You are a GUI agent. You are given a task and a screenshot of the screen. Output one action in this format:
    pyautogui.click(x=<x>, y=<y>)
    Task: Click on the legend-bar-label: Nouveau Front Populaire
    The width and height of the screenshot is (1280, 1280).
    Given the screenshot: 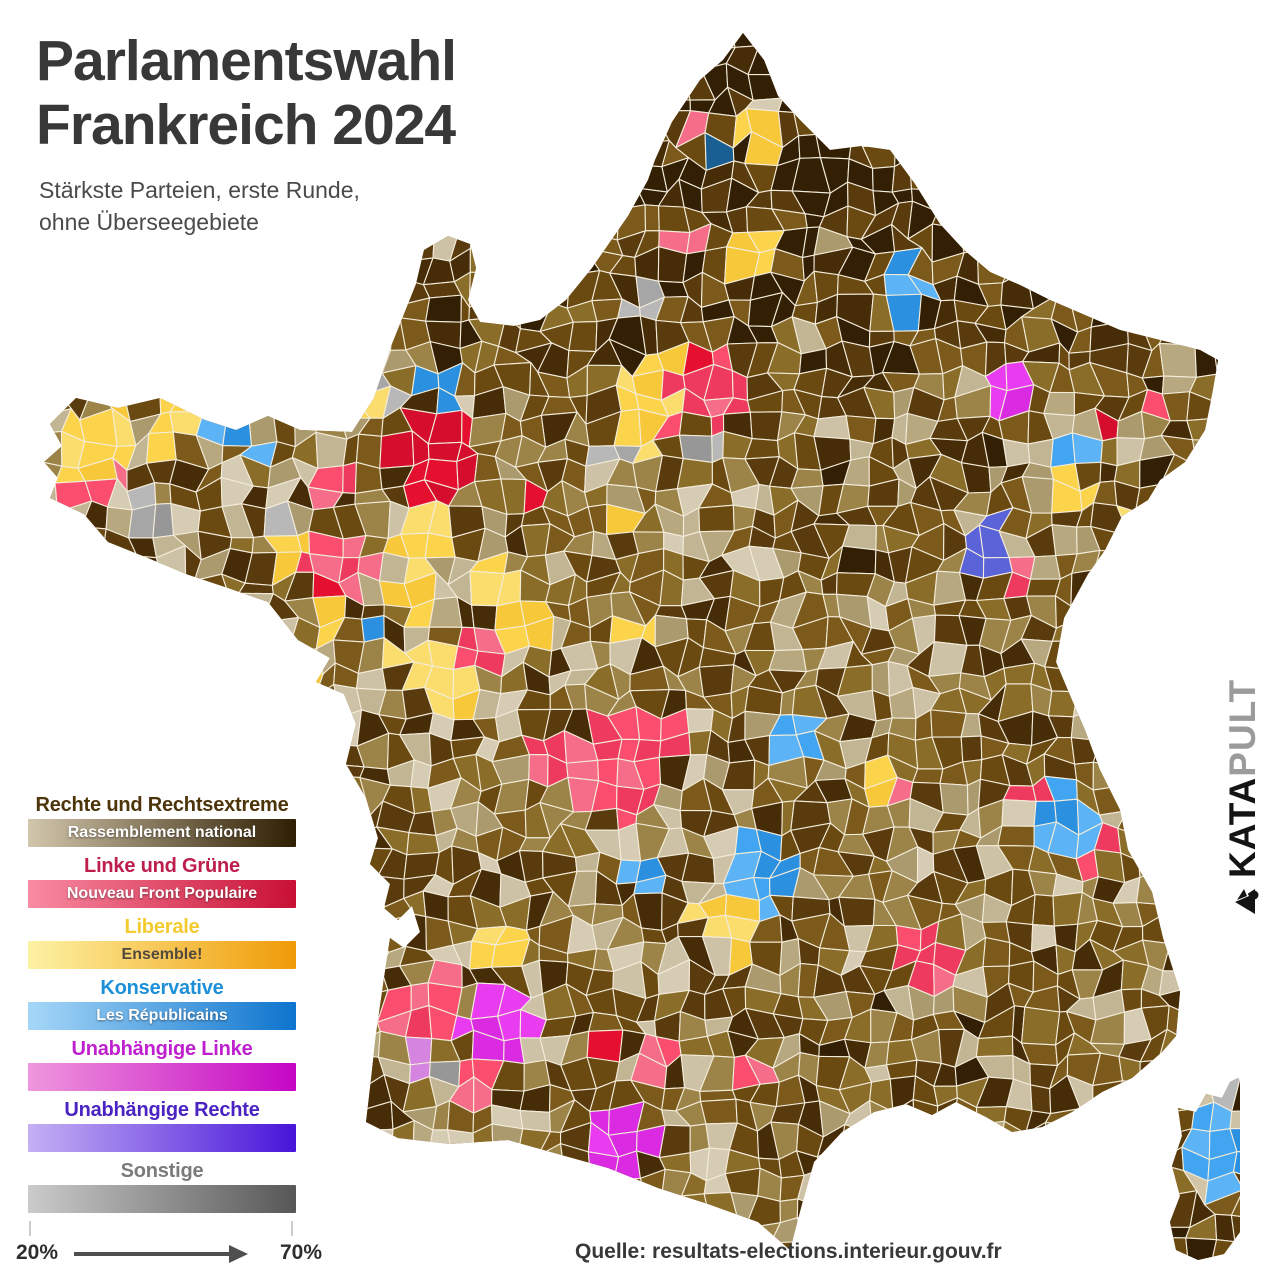 What is the action you would take?
    pyautogui.click(x=162, y=893)
    